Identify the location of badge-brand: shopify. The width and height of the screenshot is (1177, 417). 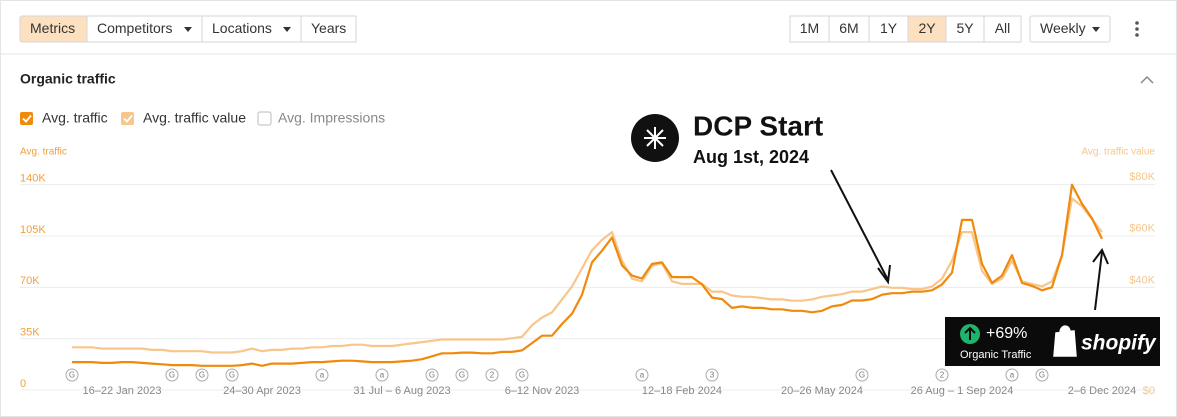
(1119, 343).